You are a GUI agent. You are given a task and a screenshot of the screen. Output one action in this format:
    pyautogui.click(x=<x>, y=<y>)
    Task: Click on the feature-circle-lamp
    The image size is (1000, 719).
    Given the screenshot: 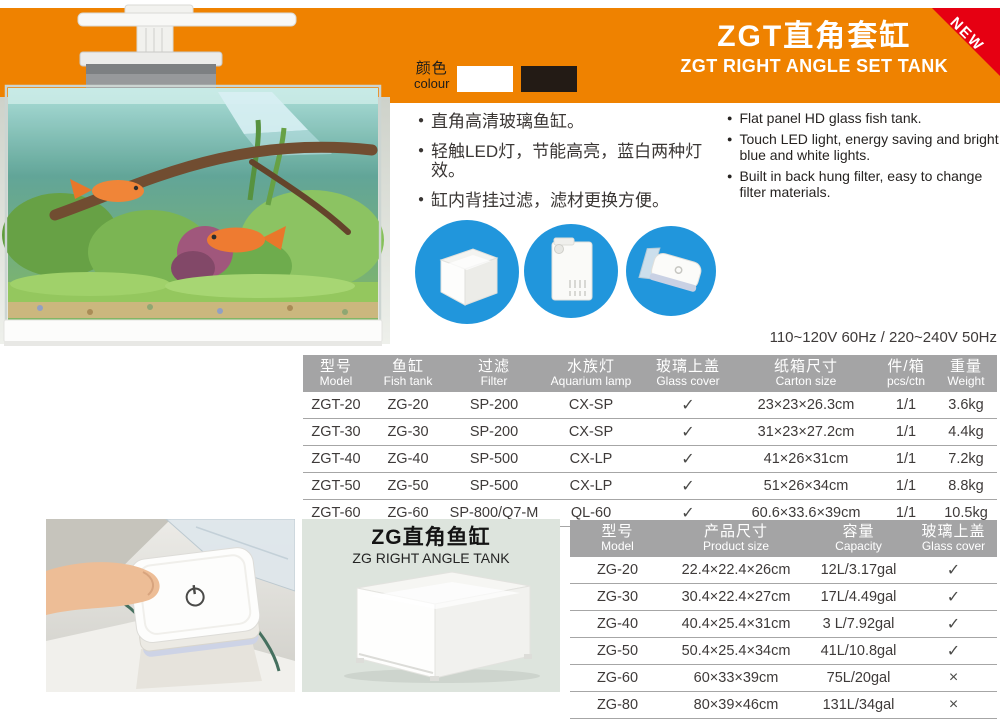 What is the action you would take?
    pyautogui.click(x=671, y=271)
    